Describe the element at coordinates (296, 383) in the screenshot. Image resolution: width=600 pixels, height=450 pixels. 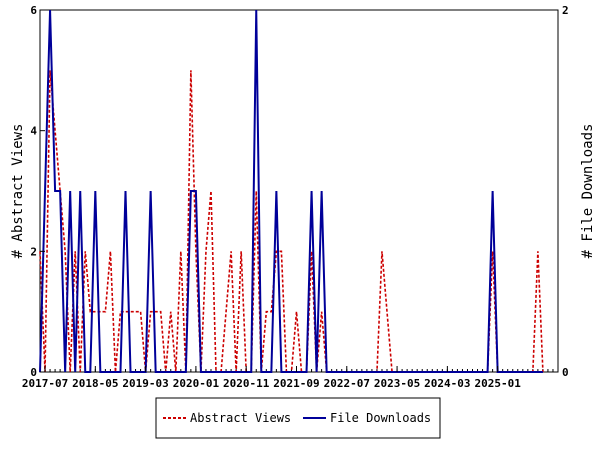
I see `x-tick-label: 2021-09` at that location.